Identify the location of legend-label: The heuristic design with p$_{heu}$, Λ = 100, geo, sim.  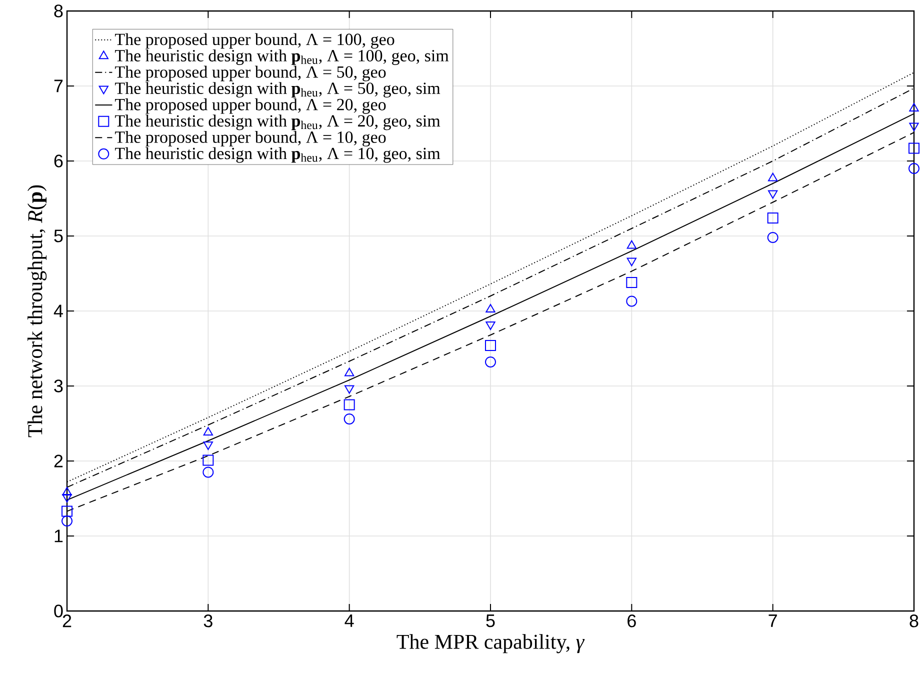
(282, 57).